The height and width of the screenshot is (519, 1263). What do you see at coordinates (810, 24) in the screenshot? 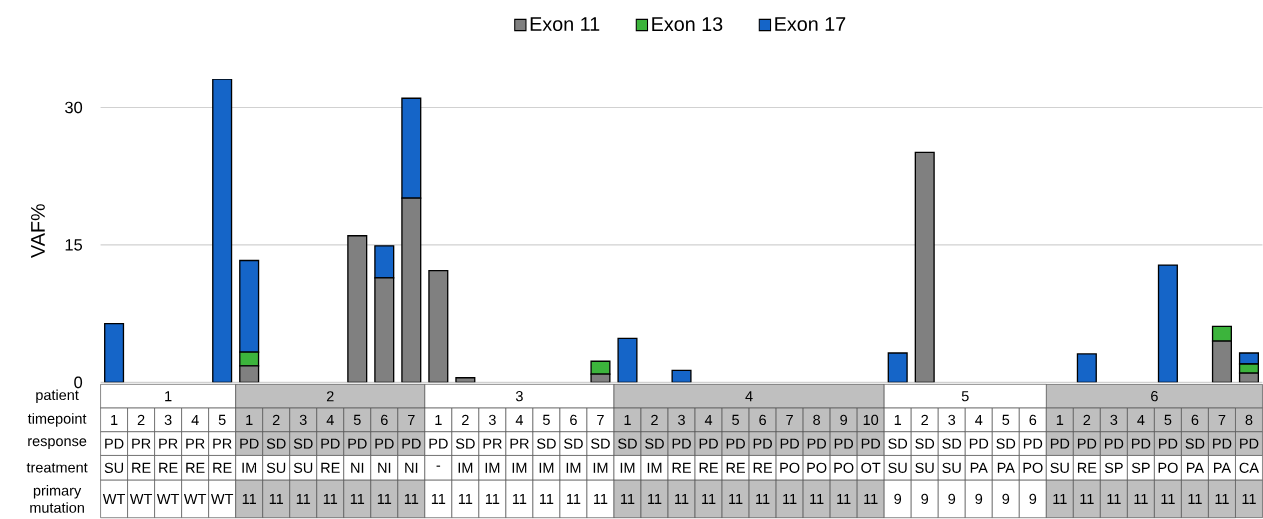
I see `legend-label: Exon 17` at bounding box center [810, 24].